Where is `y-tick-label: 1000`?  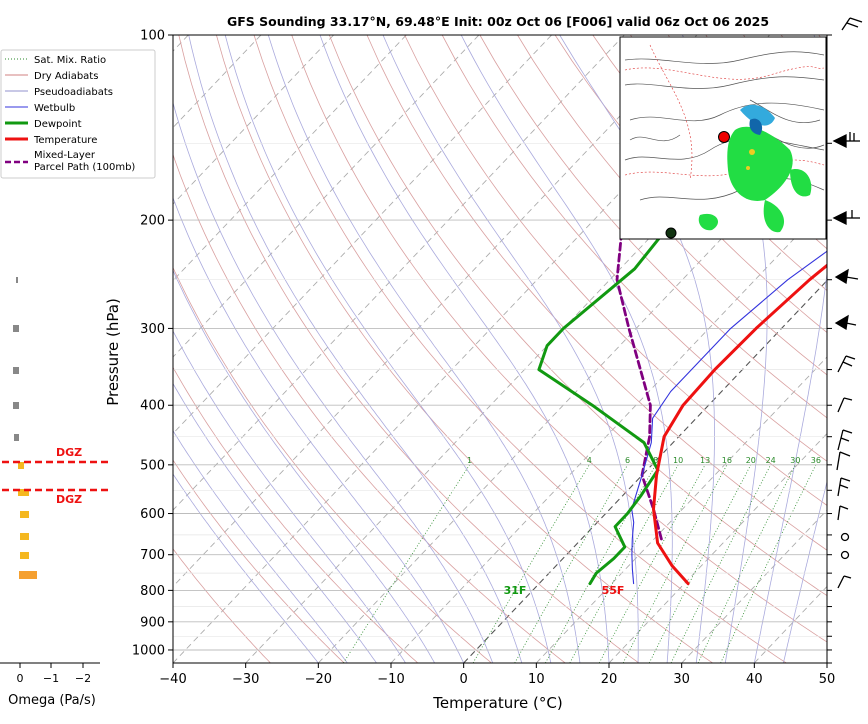 y-tick-label: 1000 is located at coordinates (148, 650).